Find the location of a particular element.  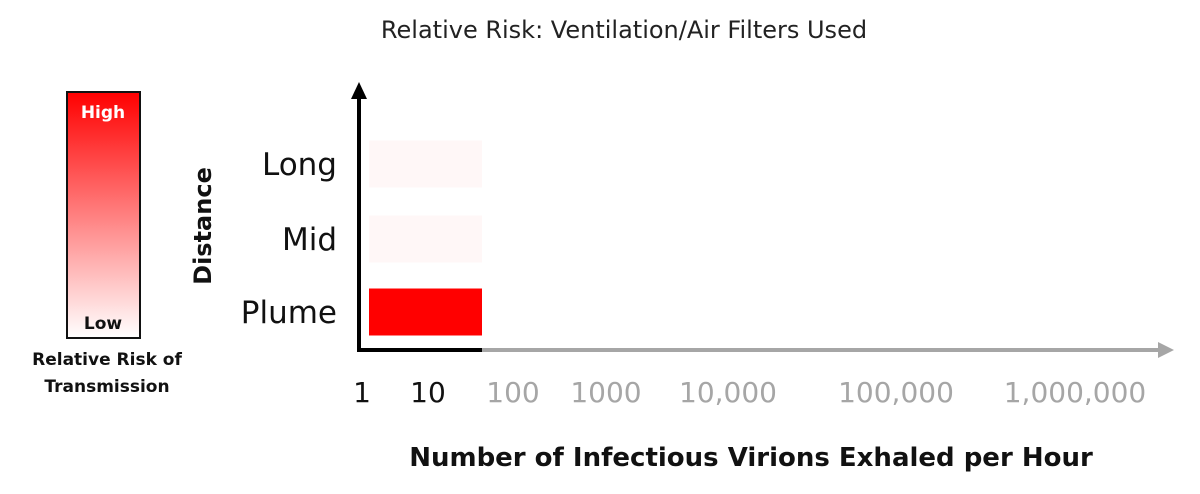

legend: High Low Relative Risk of Transmission is located at coordinates (107, 244).